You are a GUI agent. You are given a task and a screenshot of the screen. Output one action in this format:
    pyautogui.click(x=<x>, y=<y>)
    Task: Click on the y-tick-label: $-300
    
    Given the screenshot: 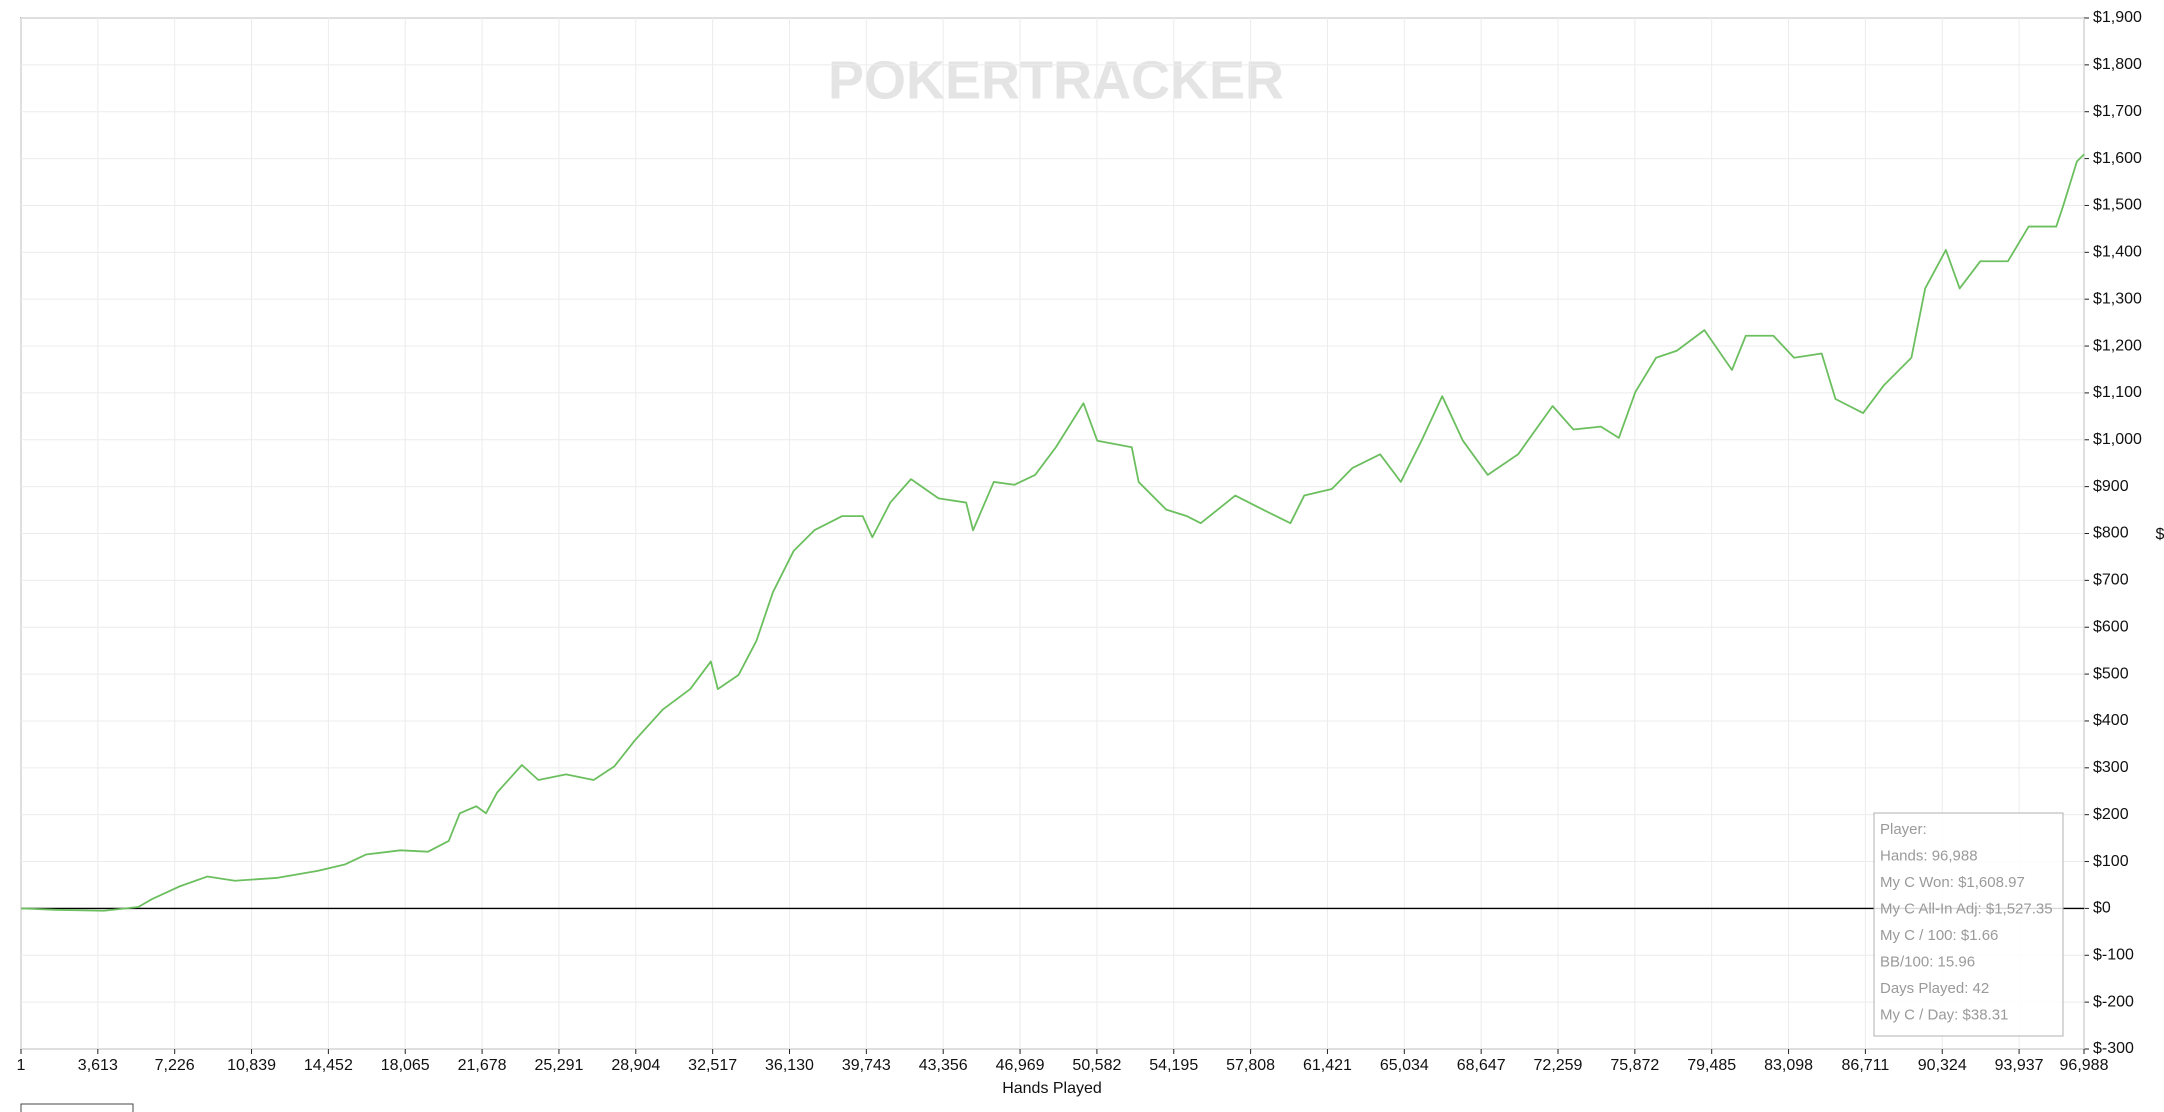 What is the action you would take?
    pyautogui.click(x=2113, y=1048)
    